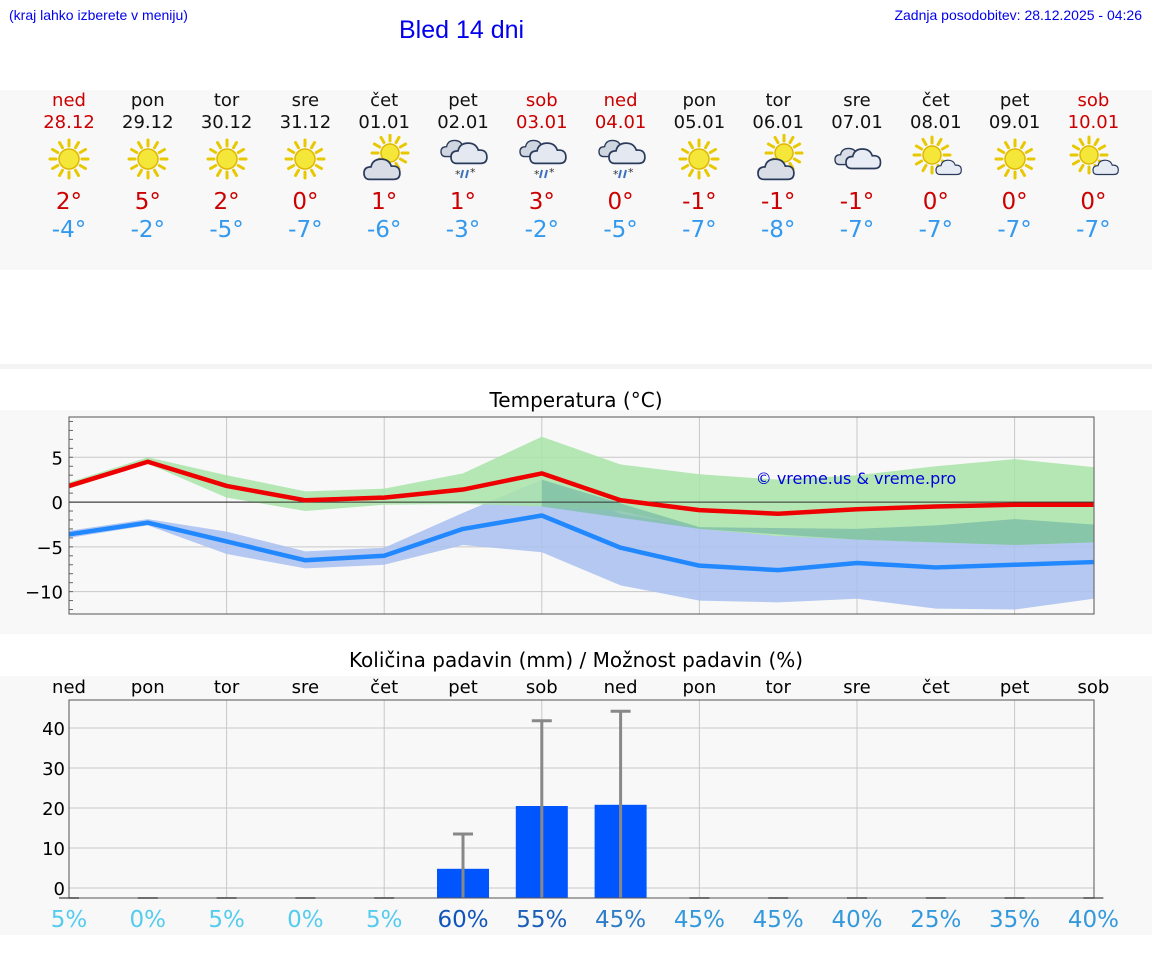 This screenshot has height=975, width=1152. Describe the element at coordinates (1093, 687) in the screenshot. I see `x-day-label: sob` at that location.